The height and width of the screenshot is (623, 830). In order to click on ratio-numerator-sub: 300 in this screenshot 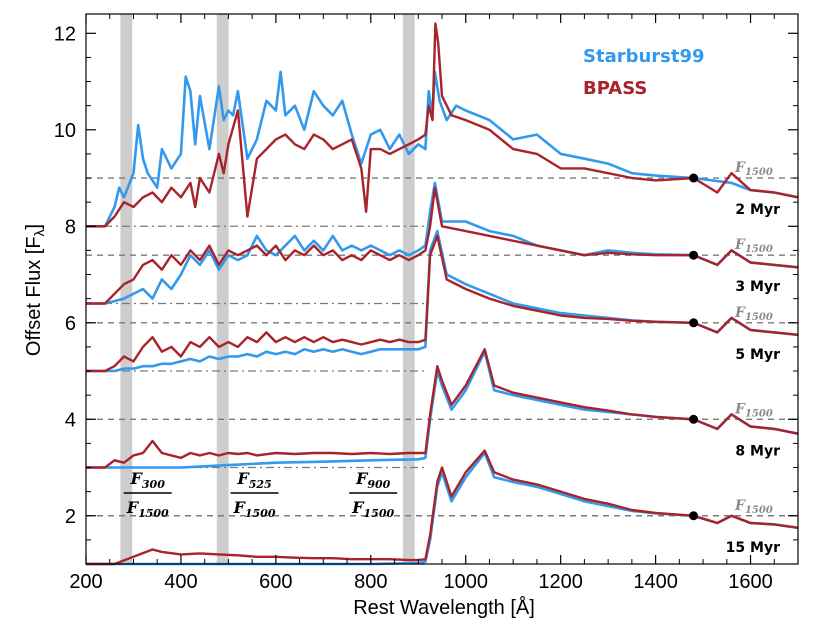, I will do `click(153, 484)`.